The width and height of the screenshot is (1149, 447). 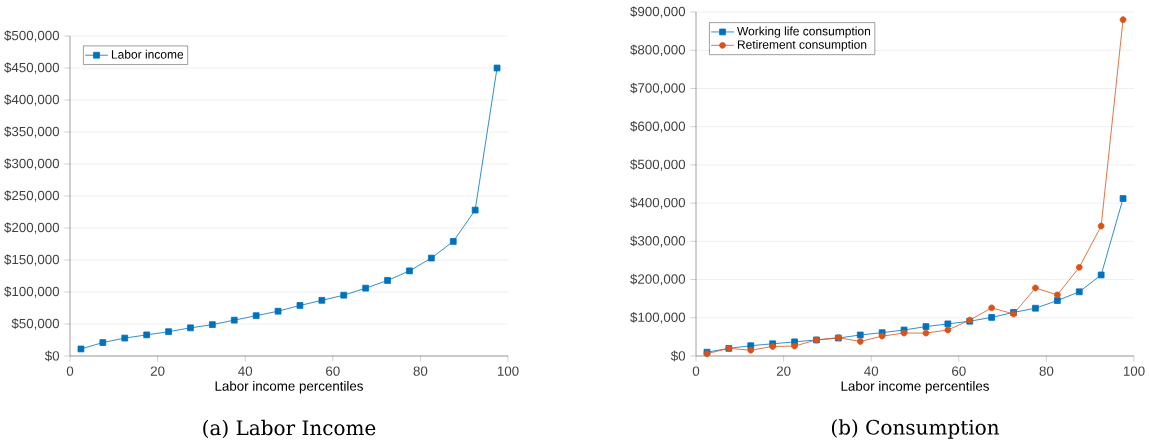 I want to click on text: (b) Consumption, so click(x=915, y=429).